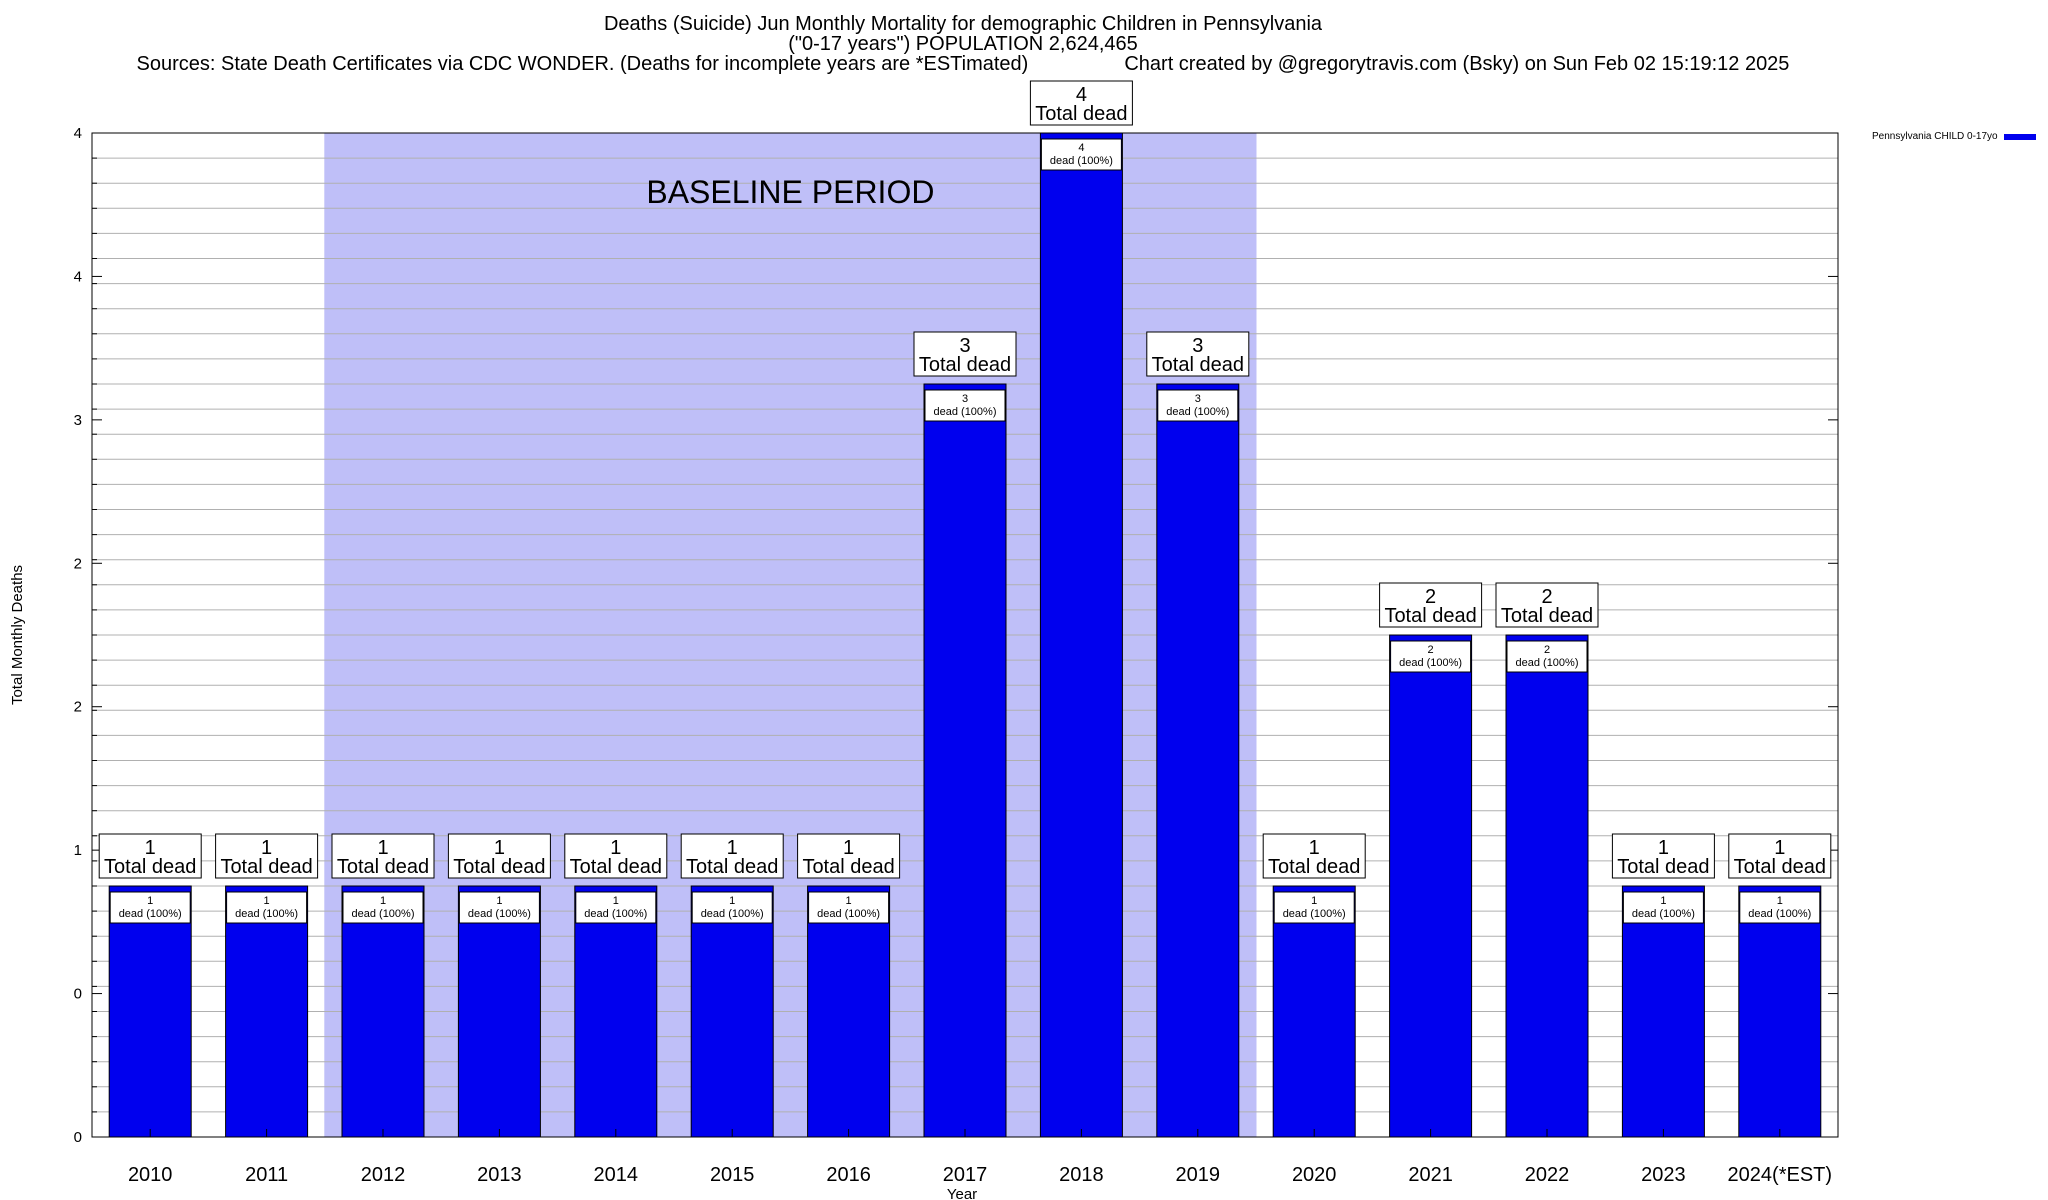 The width and height of the screenshot is (2048, 1200). Describe the element at coordinates (965, 1175) in the screenshot. I see `x-tick-label: 2017` at that location.